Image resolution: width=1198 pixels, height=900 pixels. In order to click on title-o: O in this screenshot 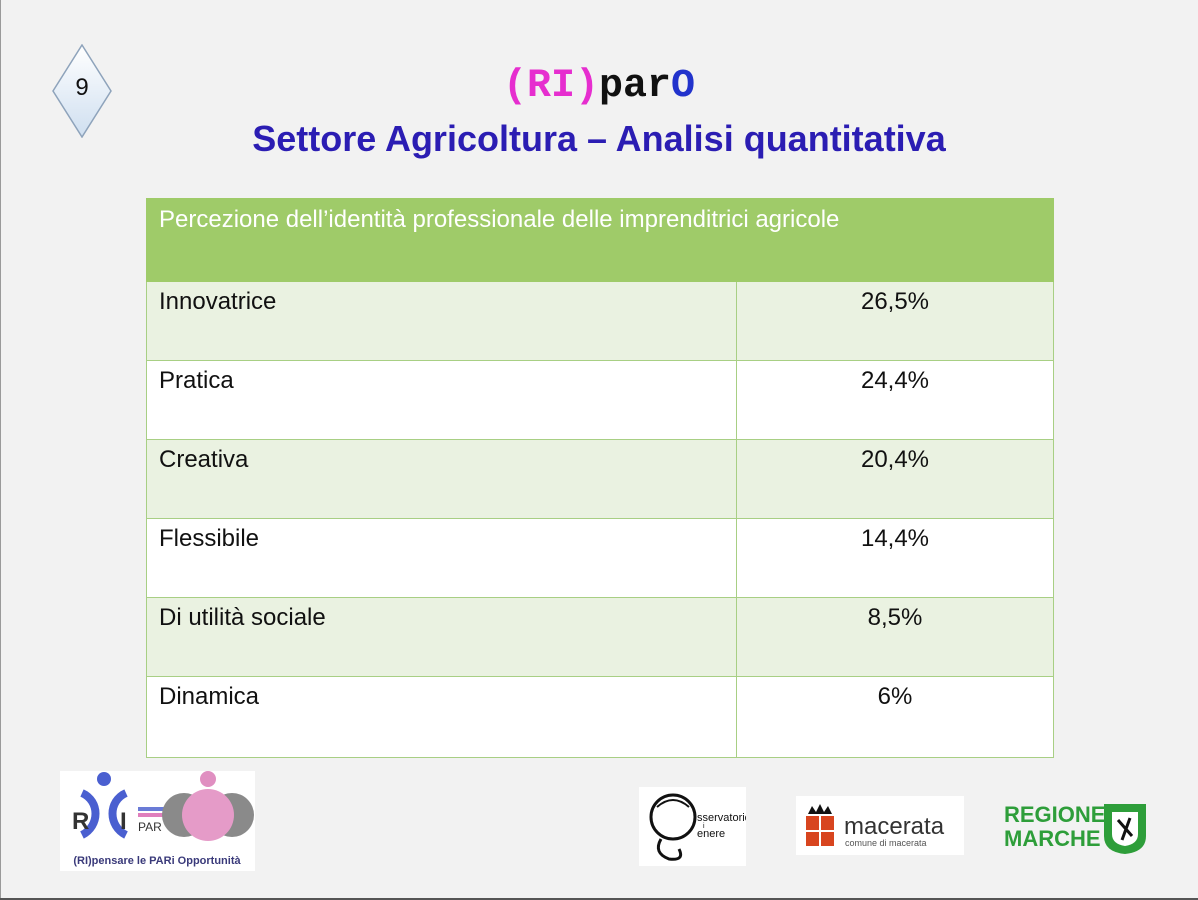, I will do `click(683, 86)`.